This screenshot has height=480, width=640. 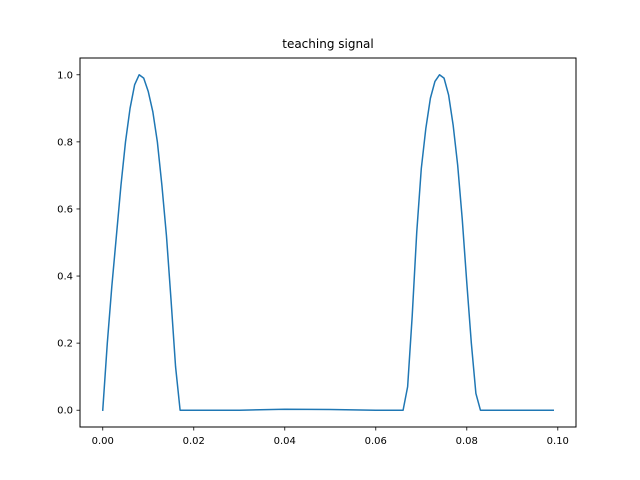 I want to click on y-tick-label: 0.6, so click(x=65, y=209).